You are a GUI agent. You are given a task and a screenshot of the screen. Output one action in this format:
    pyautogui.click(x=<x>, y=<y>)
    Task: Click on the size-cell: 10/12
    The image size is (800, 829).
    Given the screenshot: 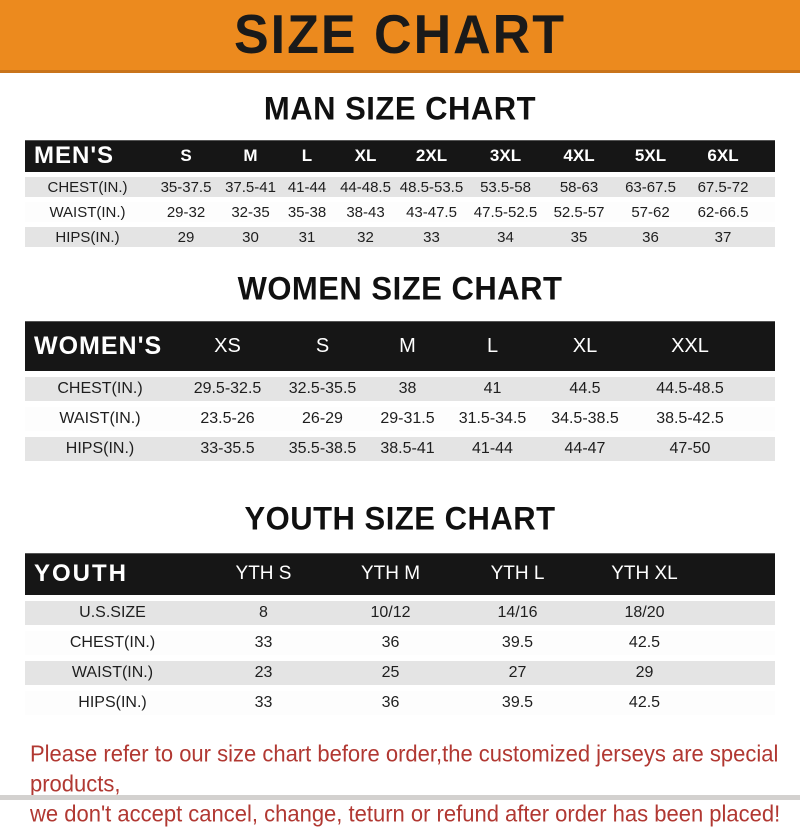 What is the action you would take?
    pyautogui.click(x=390, y=612)
    